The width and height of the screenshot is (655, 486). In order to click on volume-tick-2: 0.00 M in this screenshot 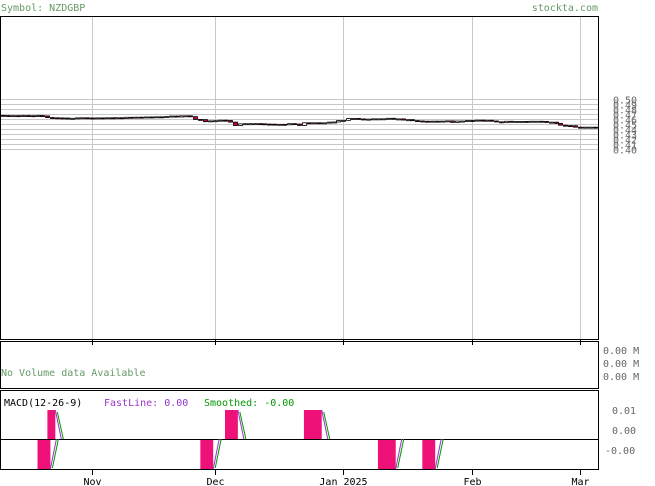, I will do `click(621, 364)`.